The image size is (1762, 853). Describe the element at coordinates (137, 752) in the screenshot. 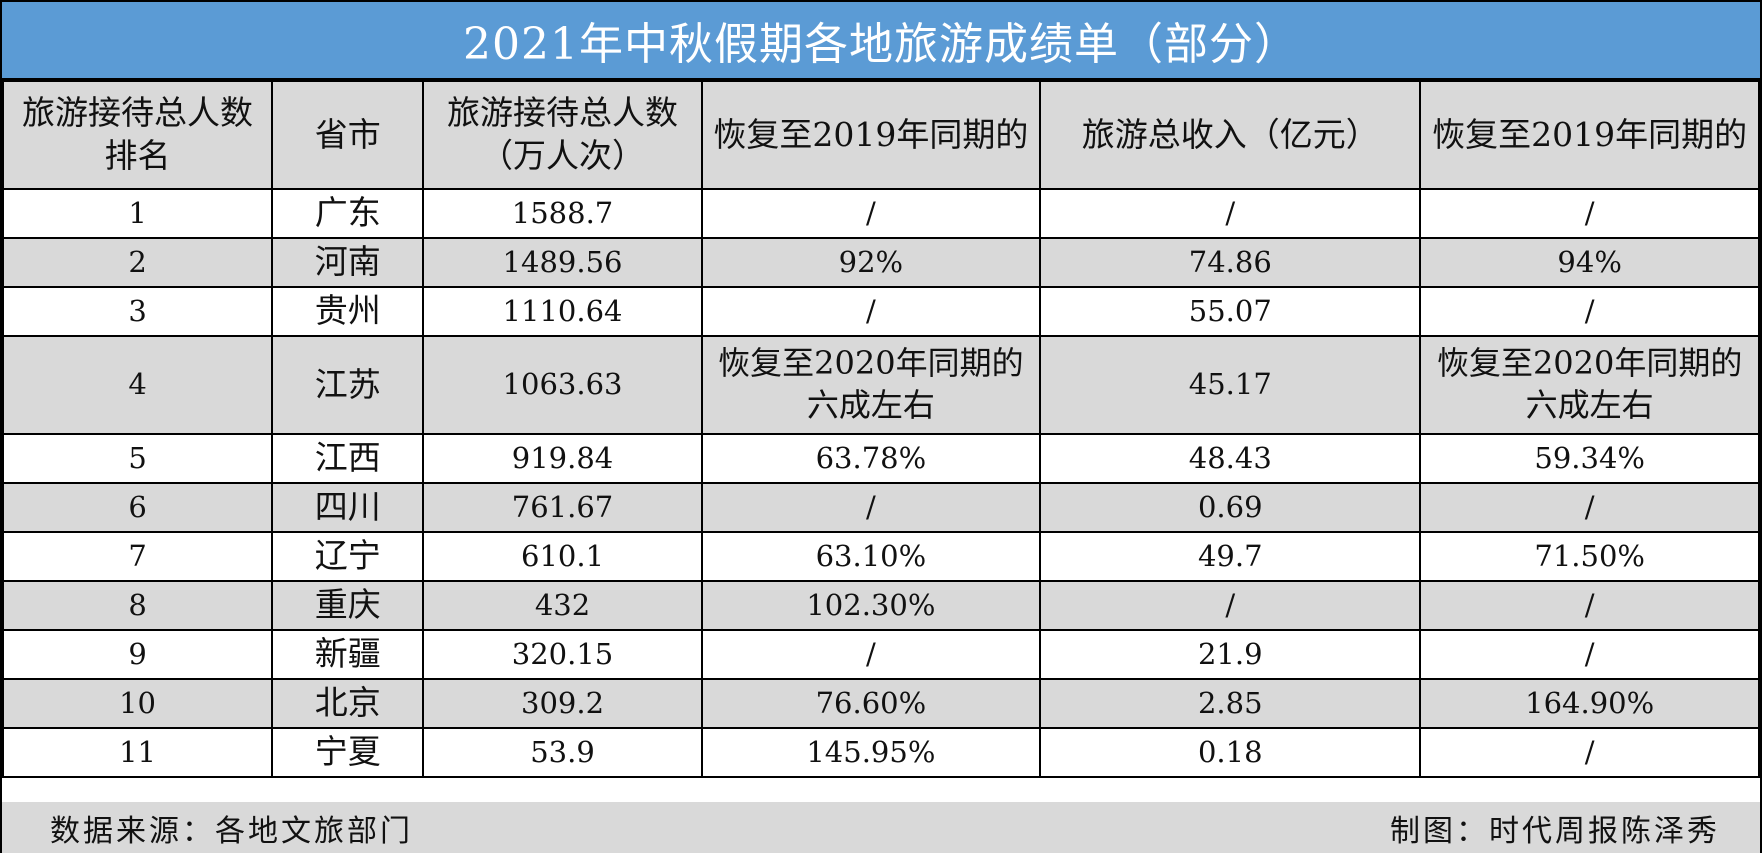

I see `rank-cell: 11` at that location.